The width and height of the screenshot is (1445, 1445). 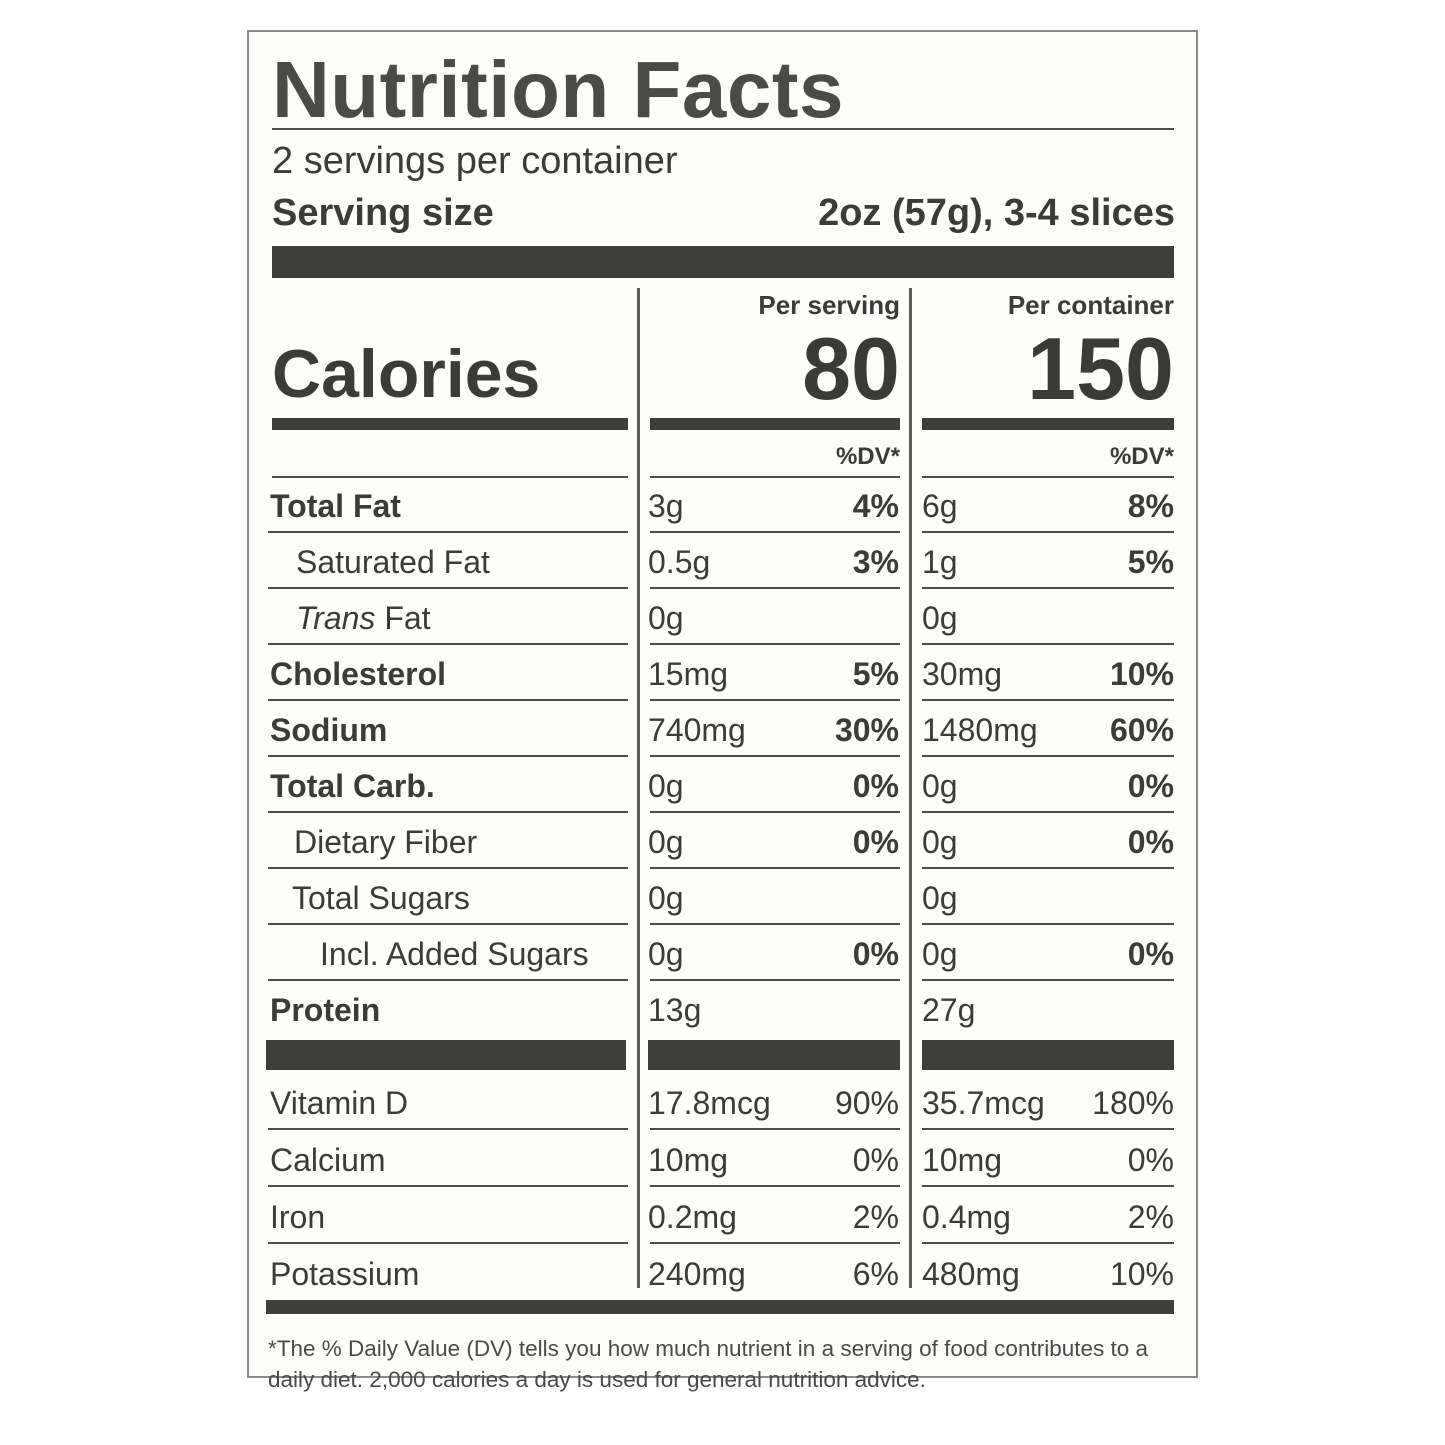 What do you see at coordinates (697, 730) in the screenshot?
I see `serving-amount: 740mg` at bounding box center [697, 730].